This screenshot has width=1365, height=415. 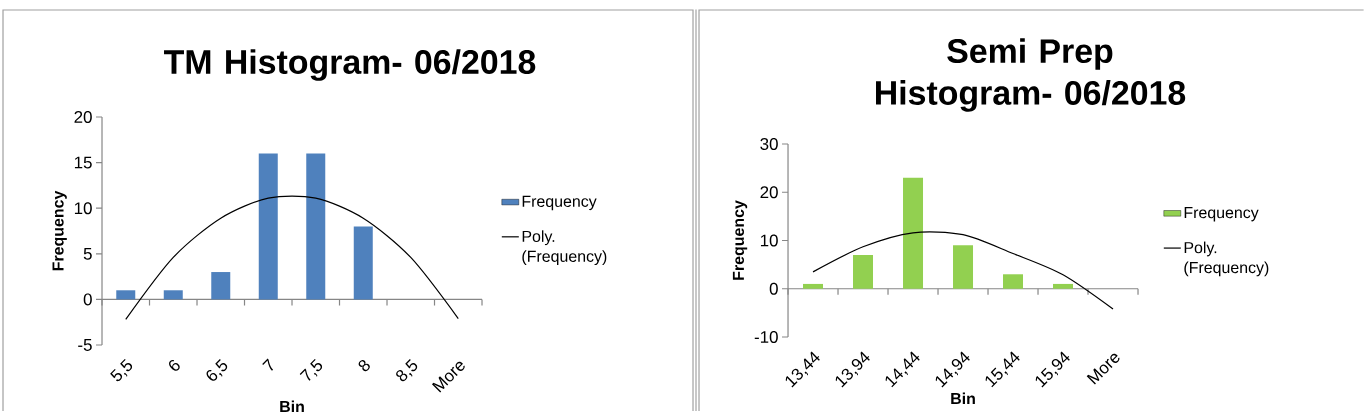 What do you see at coordinates (1031, 75) in the screenshot?
I see `chart-title: Semi Prep Histogram- 06/2018` at bounding box center [1031, 75].